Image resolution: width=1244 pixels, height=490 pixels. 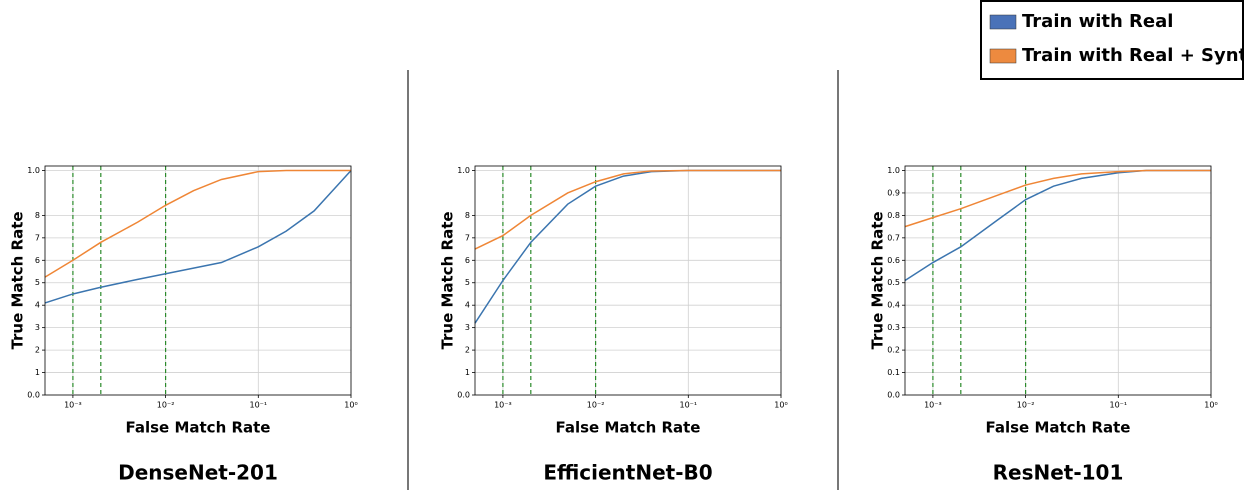 I want to click on y-tick-label: 0.3, so click(x=893, y=327).